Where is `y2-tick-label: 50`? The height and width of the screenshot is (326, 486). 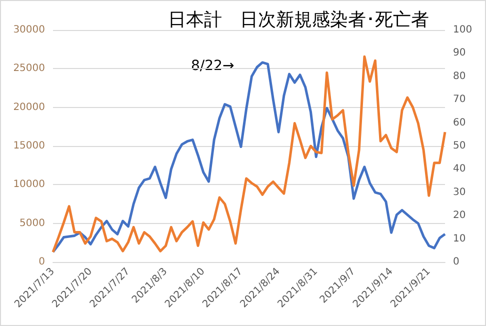
y2-tick-label: 50 is located at coordinates (459, 146).